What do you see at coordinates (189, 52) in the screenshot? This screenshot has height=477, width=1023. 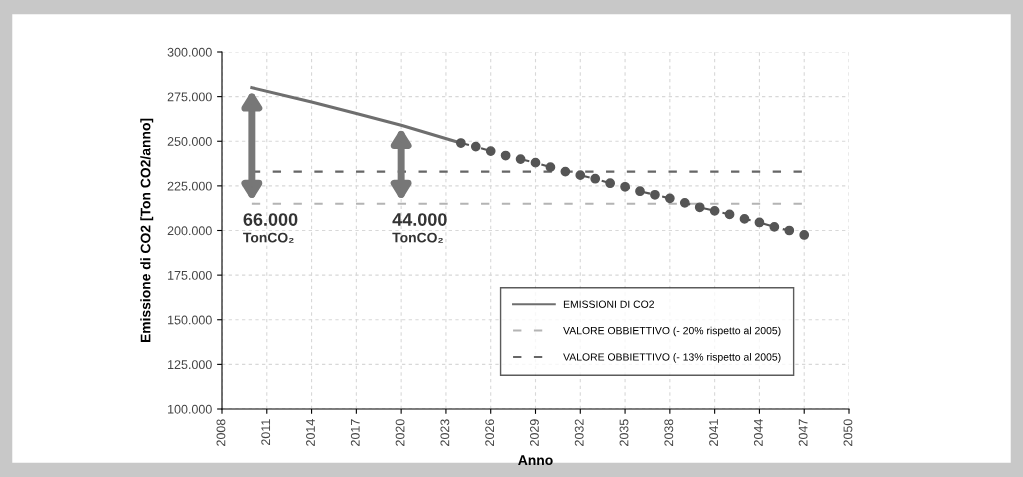 I see `y-tick-label: 300.000` at bounding box center [189, 52].